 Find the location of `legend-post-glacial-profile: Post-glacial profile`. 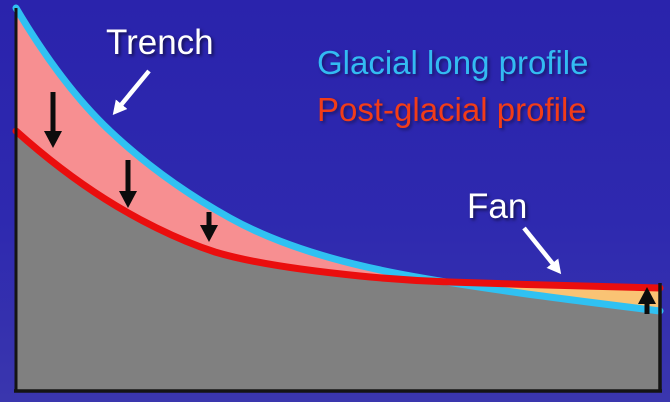

legend-post-glacial-profile: Post-glacial profile is located at coordinates (452, 109).